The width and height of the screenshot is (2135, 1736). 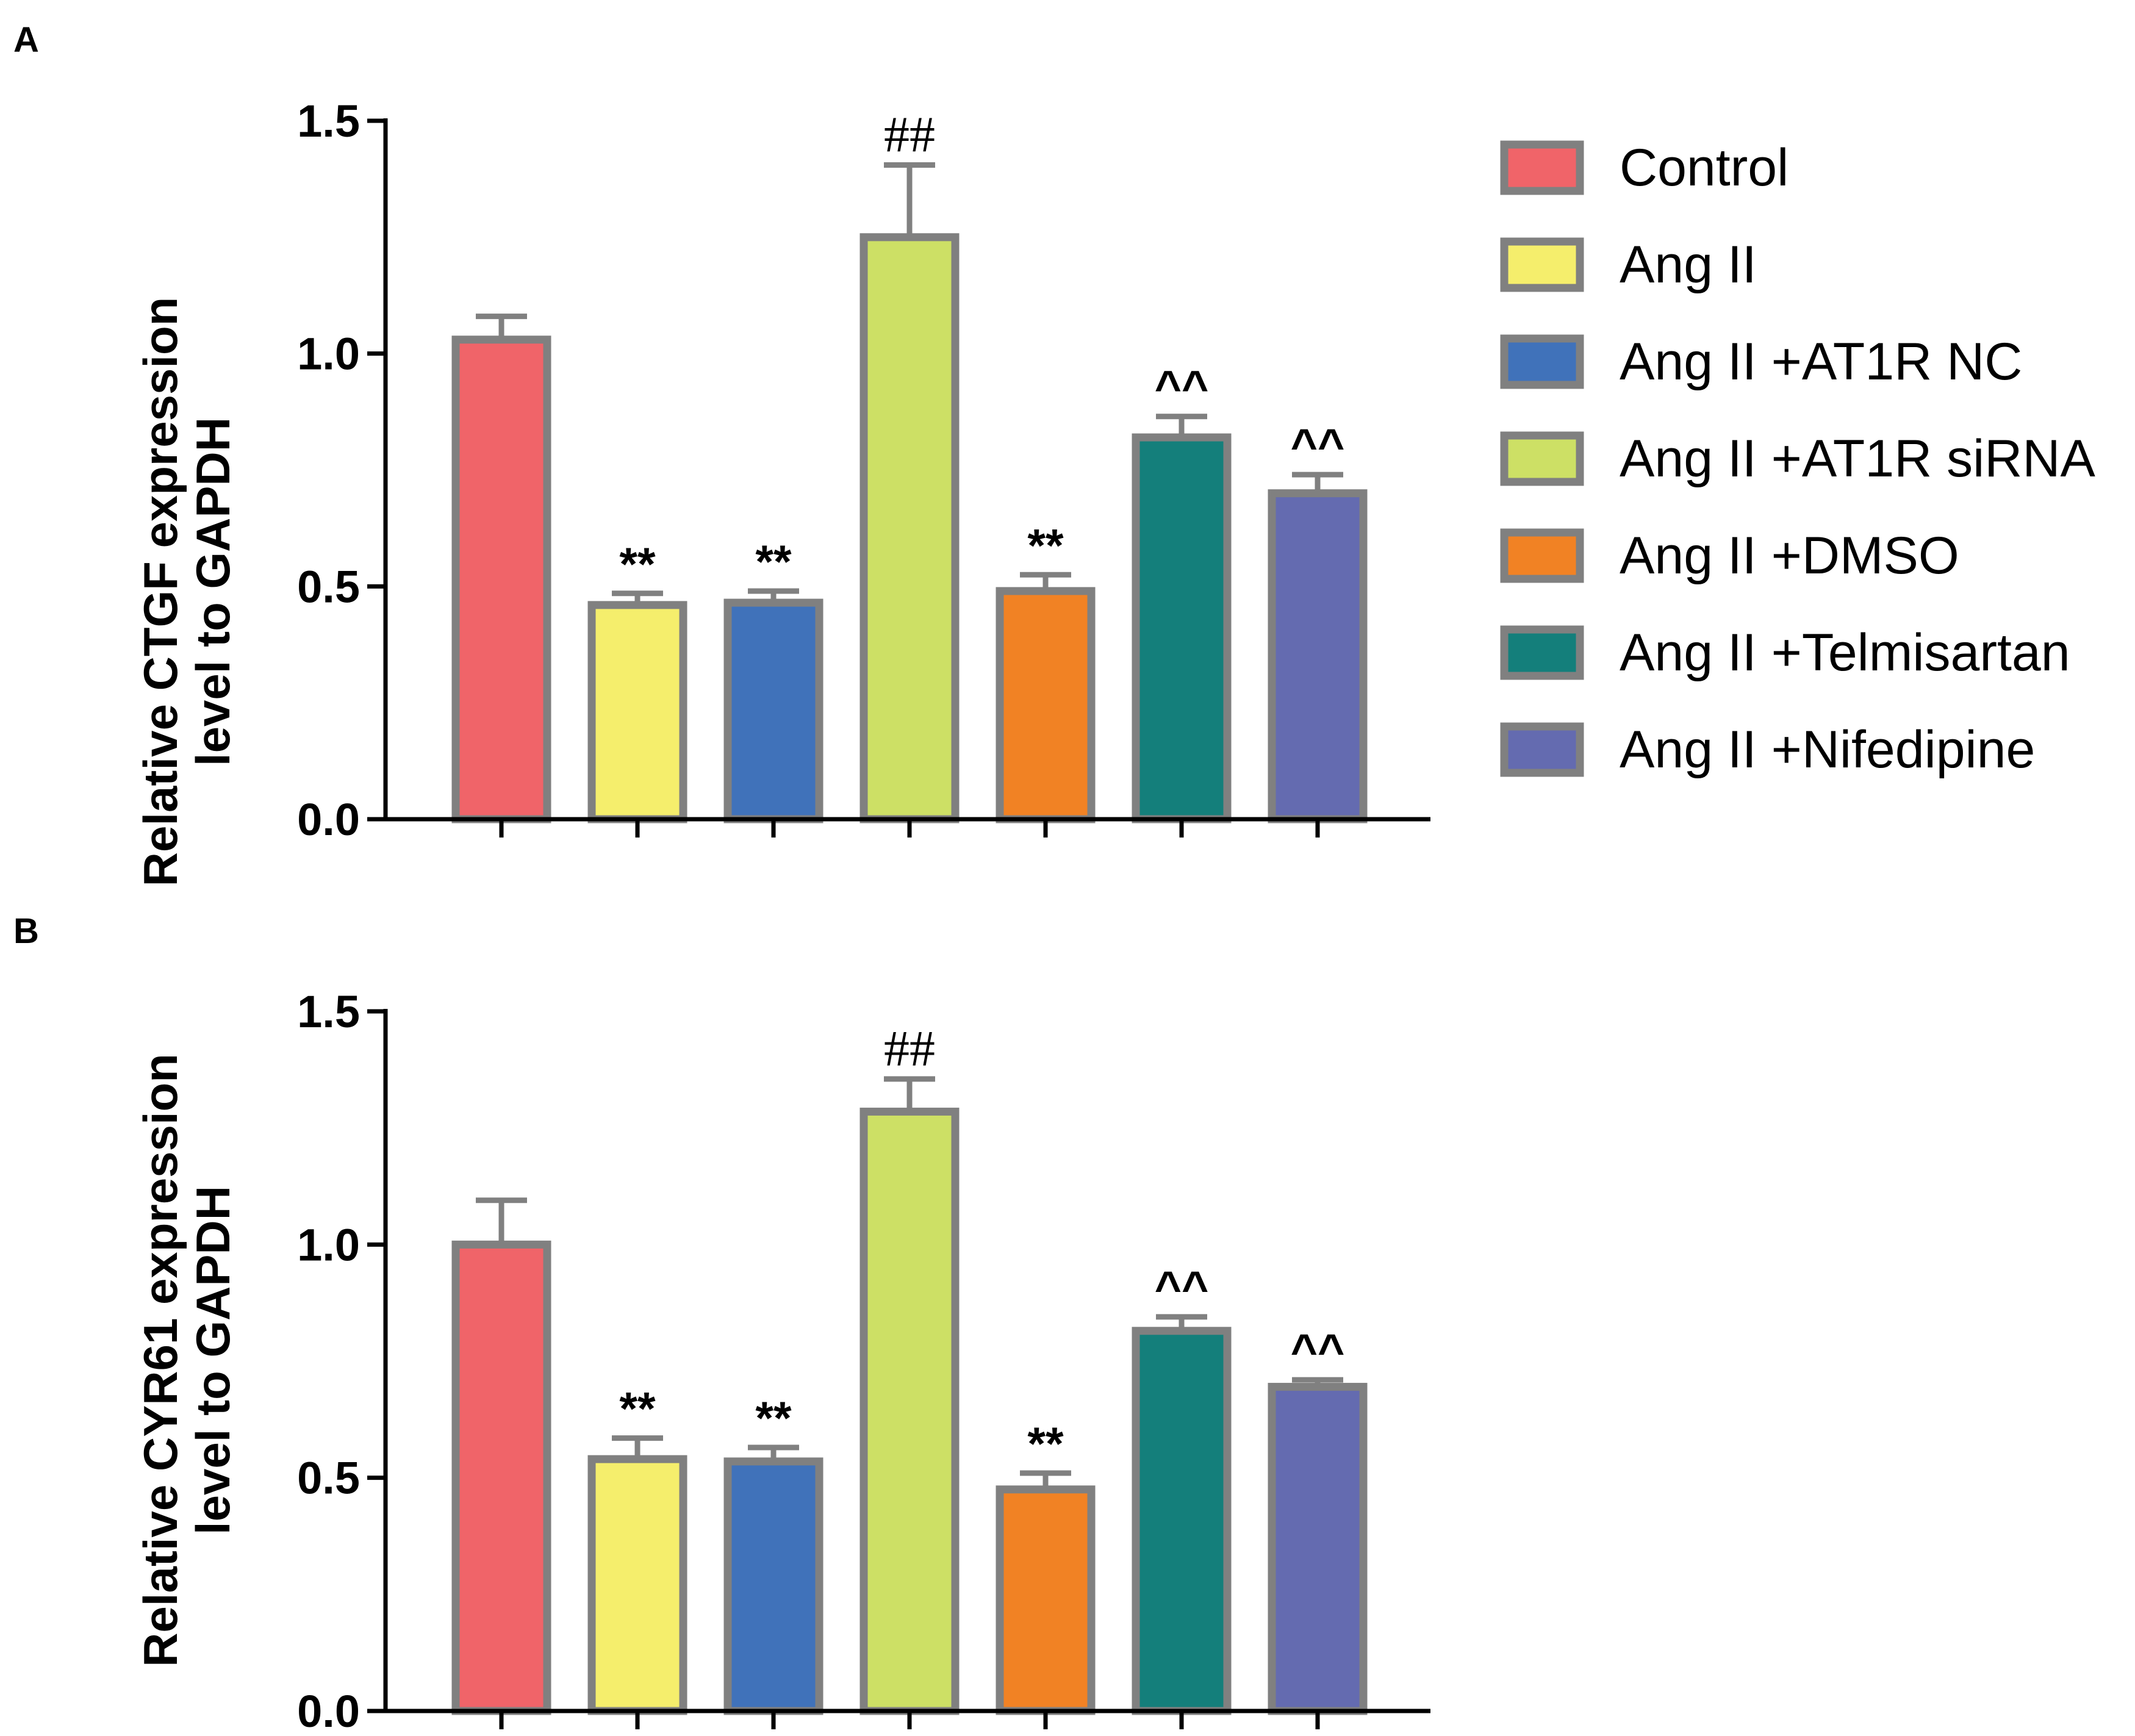 What do you see at coordinates (1828, 749) in the screenshot?
I see `legend-label: Ang II +Nifedipine` at bounding box center [1828, 749].